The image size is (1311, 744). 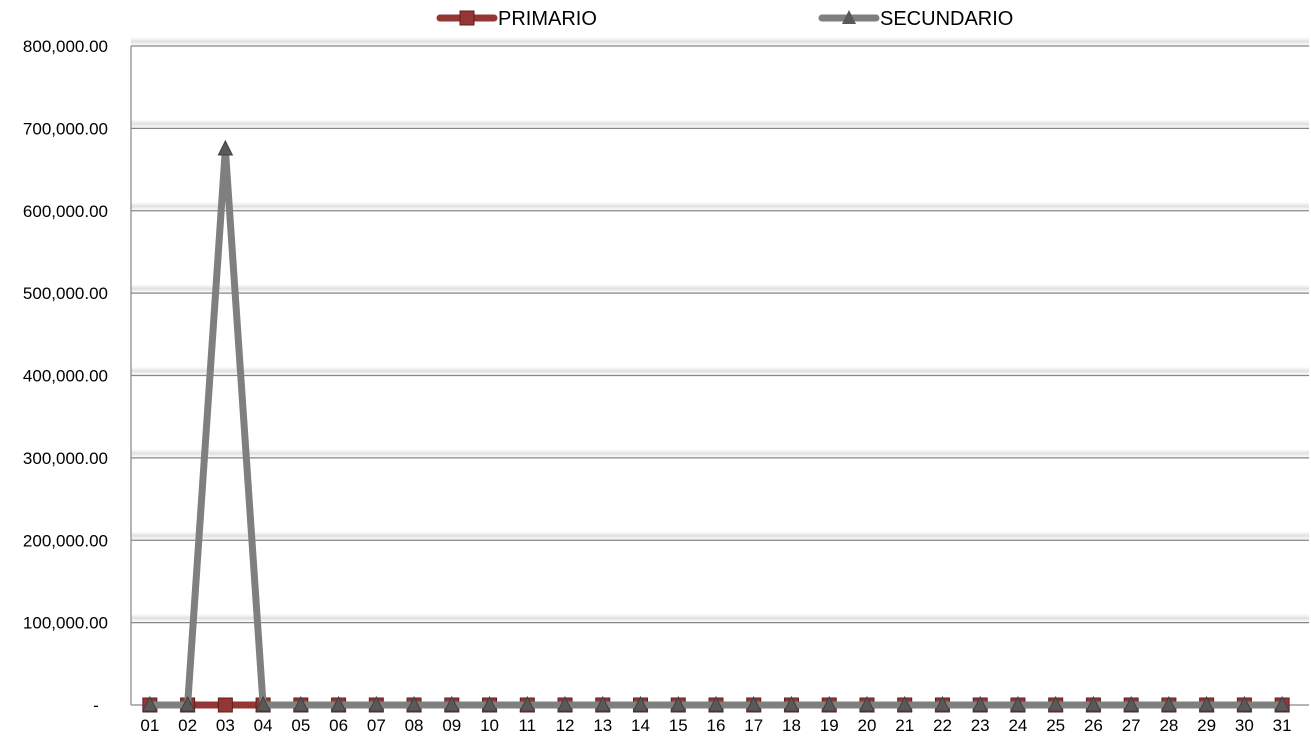 I want to click on y-tick-label: -, so click(x=96, y=705).